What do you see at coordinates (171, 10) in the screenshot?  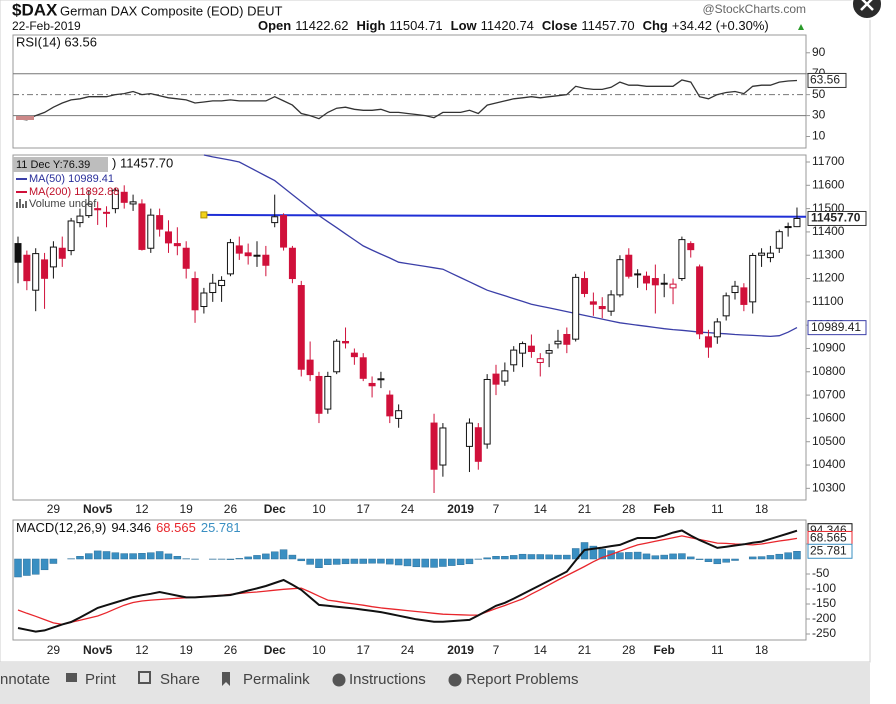 I see `security-name: German DAX Composite (EOD) DEUT` at bounding box center [171, 10].